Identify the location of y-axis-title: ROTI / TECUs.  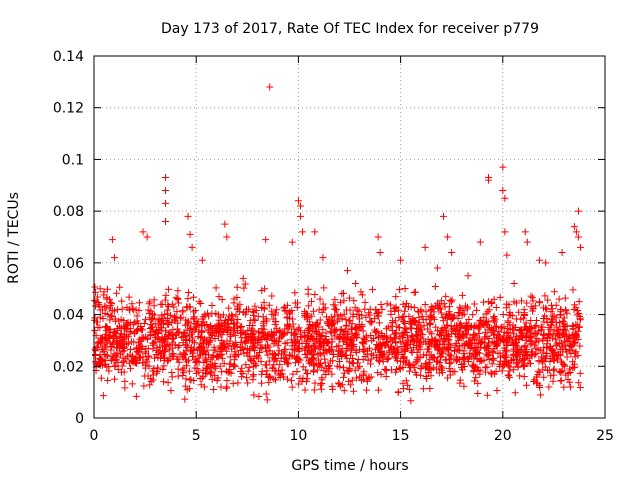
(14, 238).